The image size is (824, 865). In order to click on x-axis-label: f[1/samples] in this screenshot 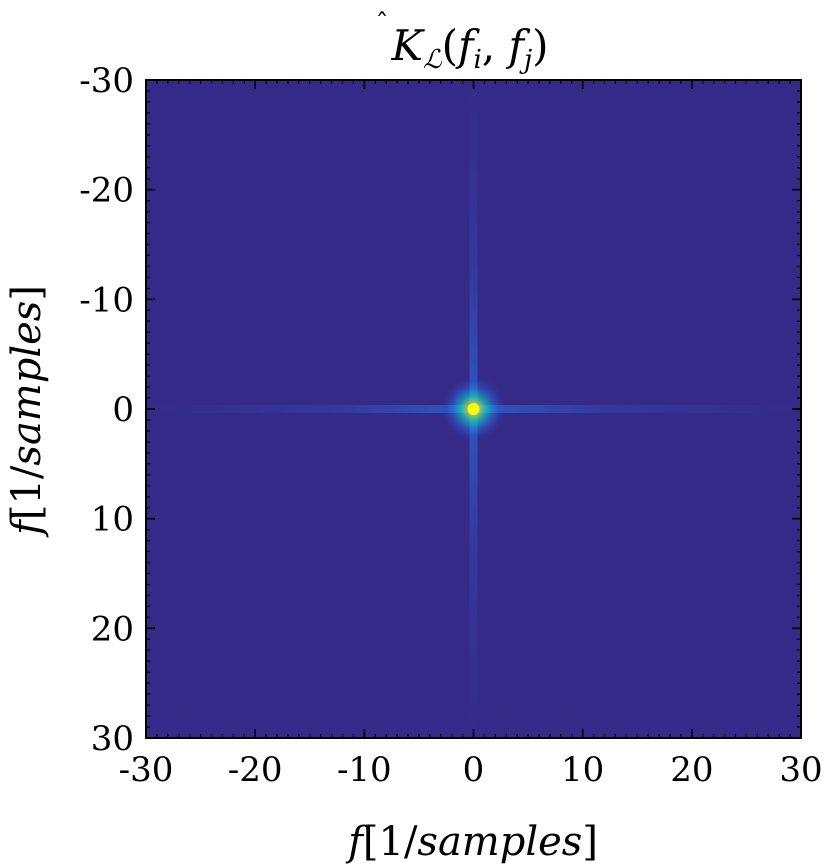, I will do `click(471, 842)`.